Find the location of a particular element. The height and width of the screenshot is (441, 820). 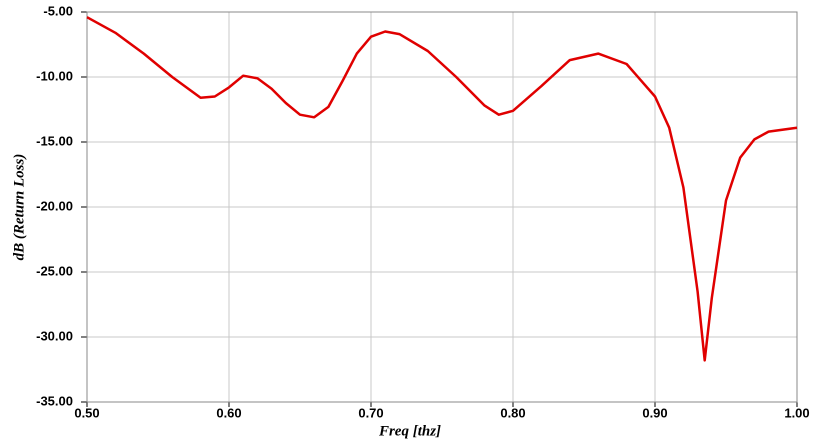

y-tick-label: -5.00 is located at coordinates (58, 10).